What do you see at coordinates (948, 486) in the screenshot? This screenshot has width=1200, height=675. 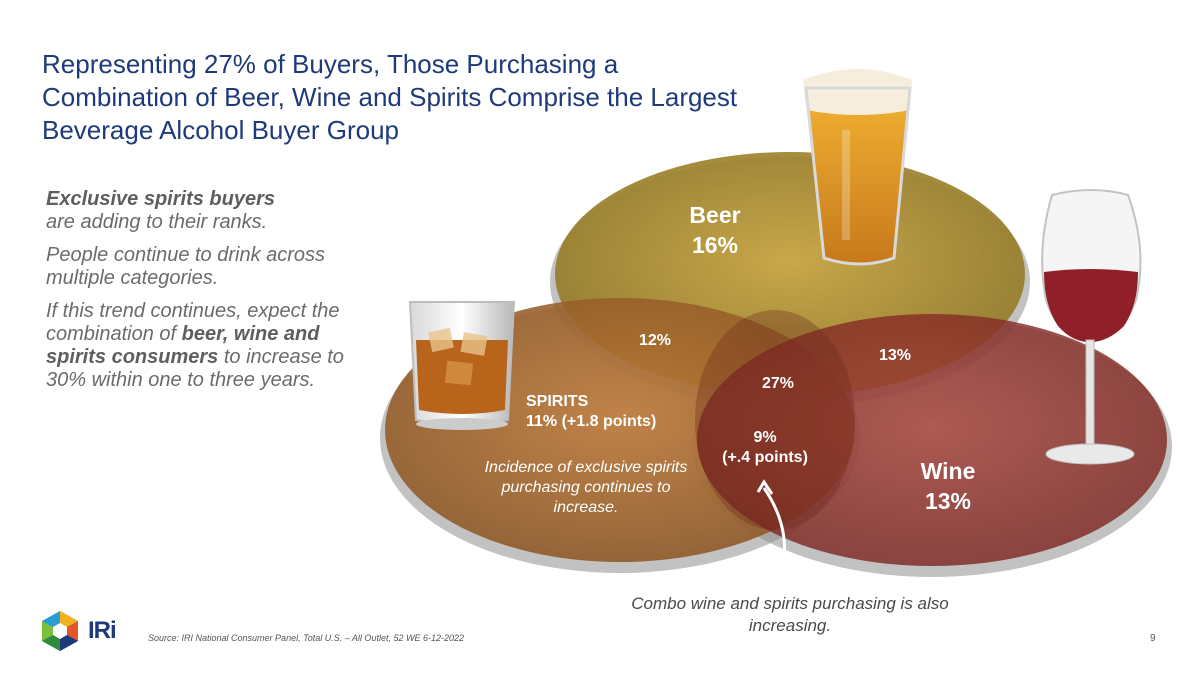 I see `wine-label: Wine 13%` at bounding box center [948, 486].